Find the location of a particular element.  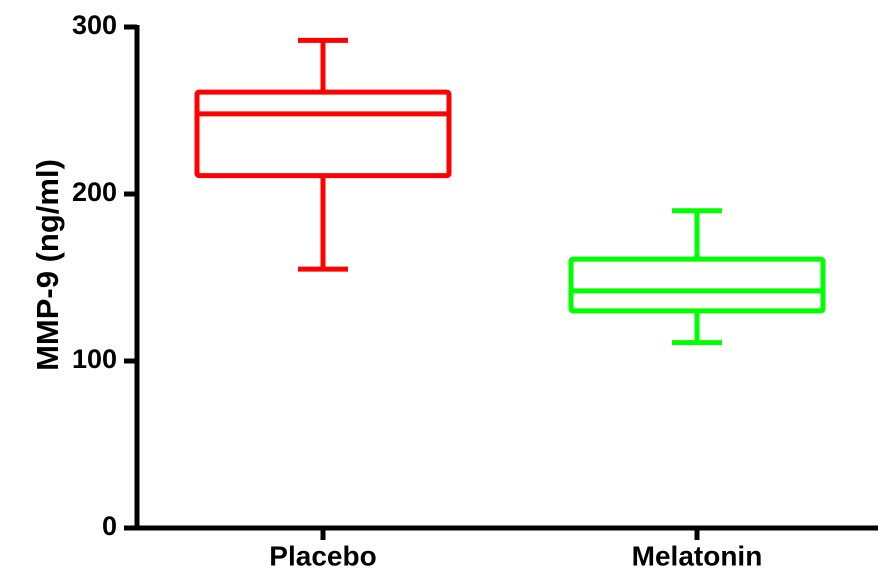

y-tick-label: 100 is located at coordinates (94, 359).